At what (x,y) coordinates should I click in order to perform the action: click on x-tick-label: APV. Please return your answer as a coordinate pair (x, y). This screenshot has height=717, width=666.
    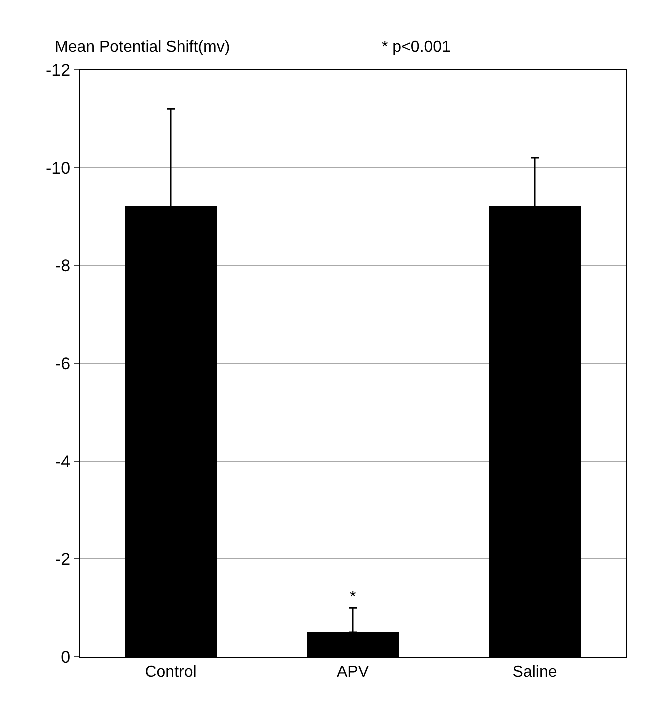
    Looking at the image, I should click on (353, 673).